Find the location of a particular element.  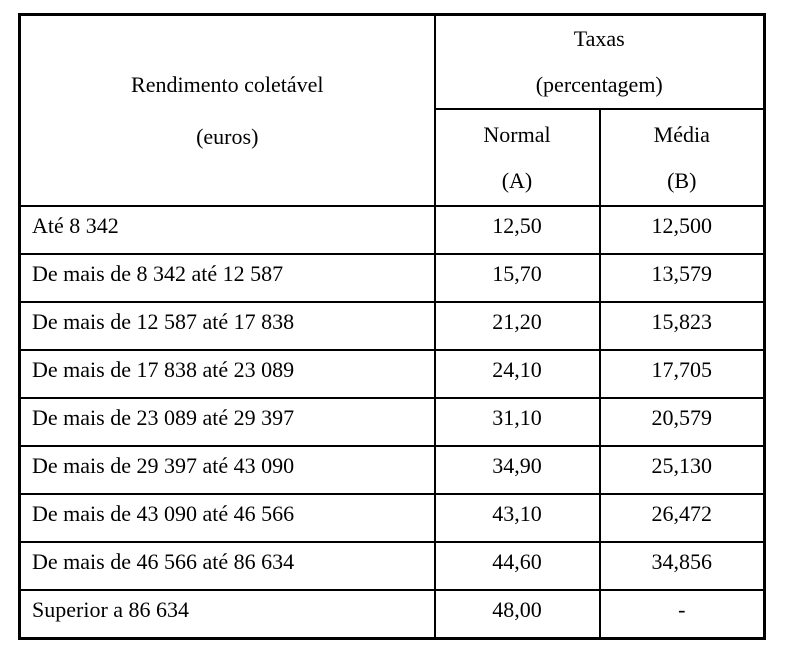

table-row: De mais de 12 587 até 17 838 21,20 15,823 is located at coordinates (392, 326).